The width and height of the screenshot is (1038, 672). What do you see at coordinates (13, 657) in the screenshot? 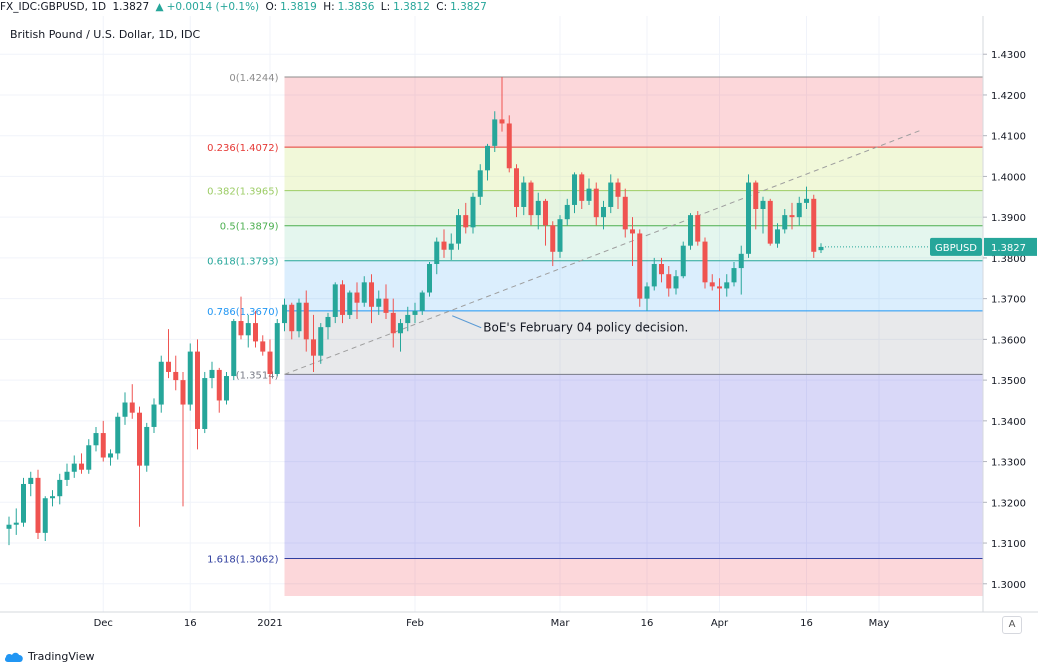
I see `tradingview-cloud-icon` at bounding box center [13, 657].